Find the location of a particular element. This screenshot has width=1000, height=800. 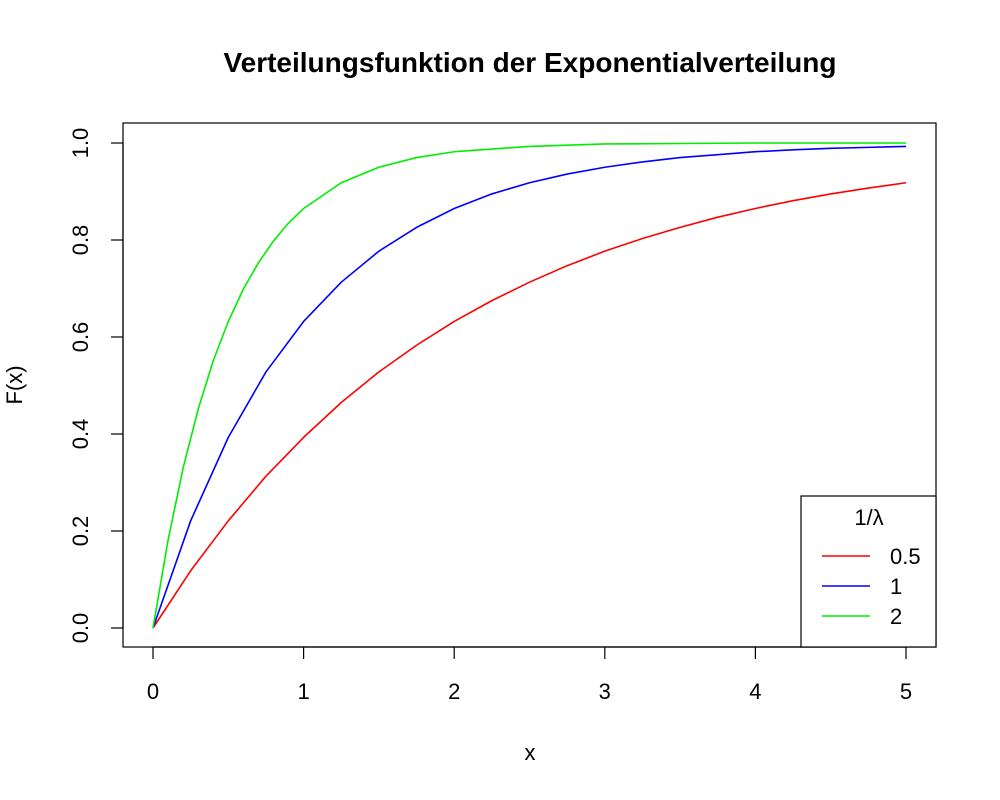

y-tick-label: 0.8 is located at coordinates (80, 240).